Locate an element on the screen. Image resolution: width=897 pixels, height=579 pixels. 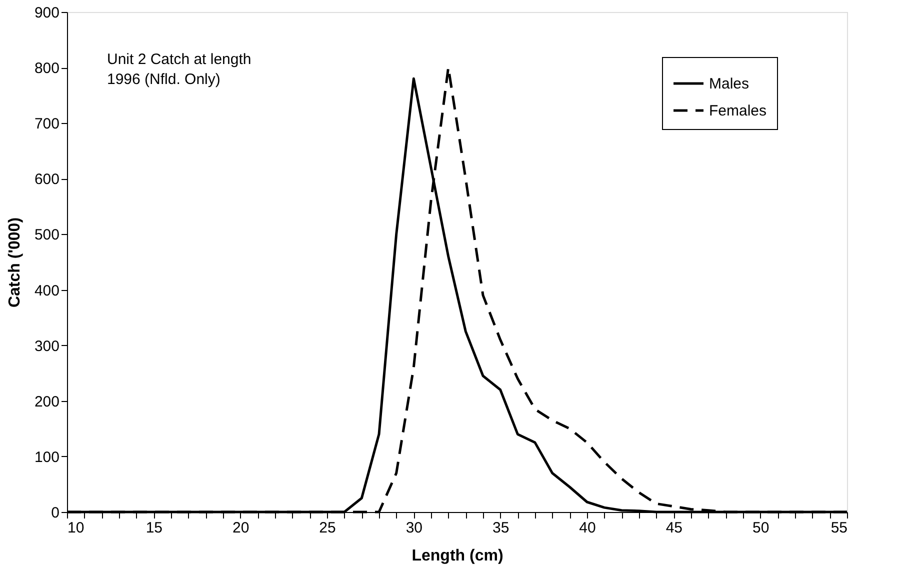
y-tick-label: 800 is located at coordinates (47, 69).